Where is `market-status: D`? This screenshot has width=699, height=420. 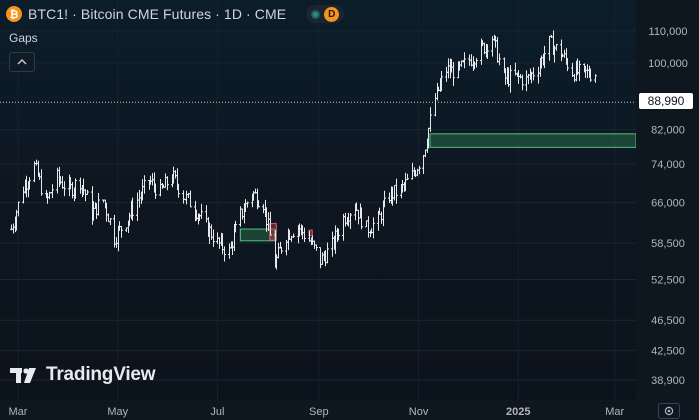 market-status: D is located at coordinates (325, 14).